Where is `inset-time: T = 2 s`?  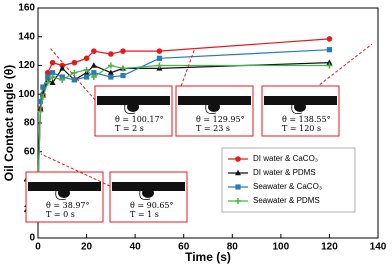
inset-time: T = 2 s is located at coordinates (129, 128).